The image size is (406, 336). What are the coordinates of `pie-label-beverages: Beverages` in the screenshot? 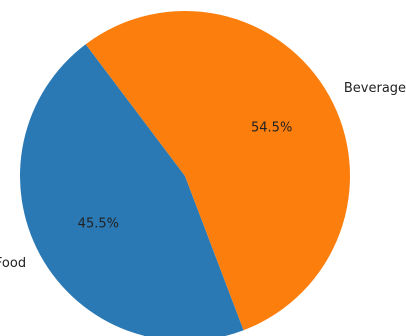 It's located at (375, 88).